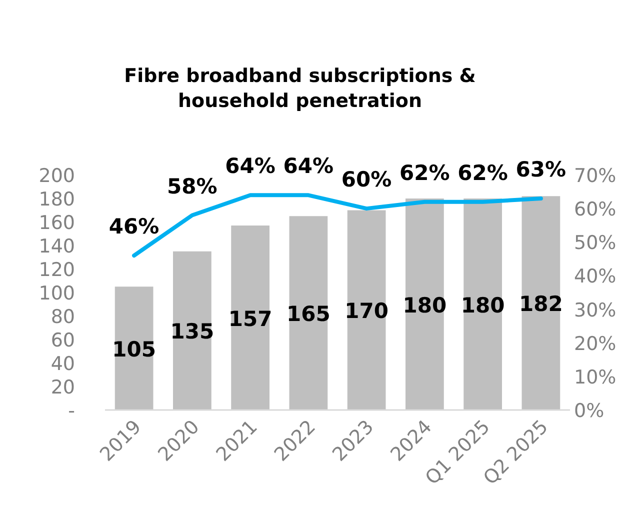 This screenshot has height=532, width=618. I want to click on y2-tick-label: 40%, so click(595, 277).